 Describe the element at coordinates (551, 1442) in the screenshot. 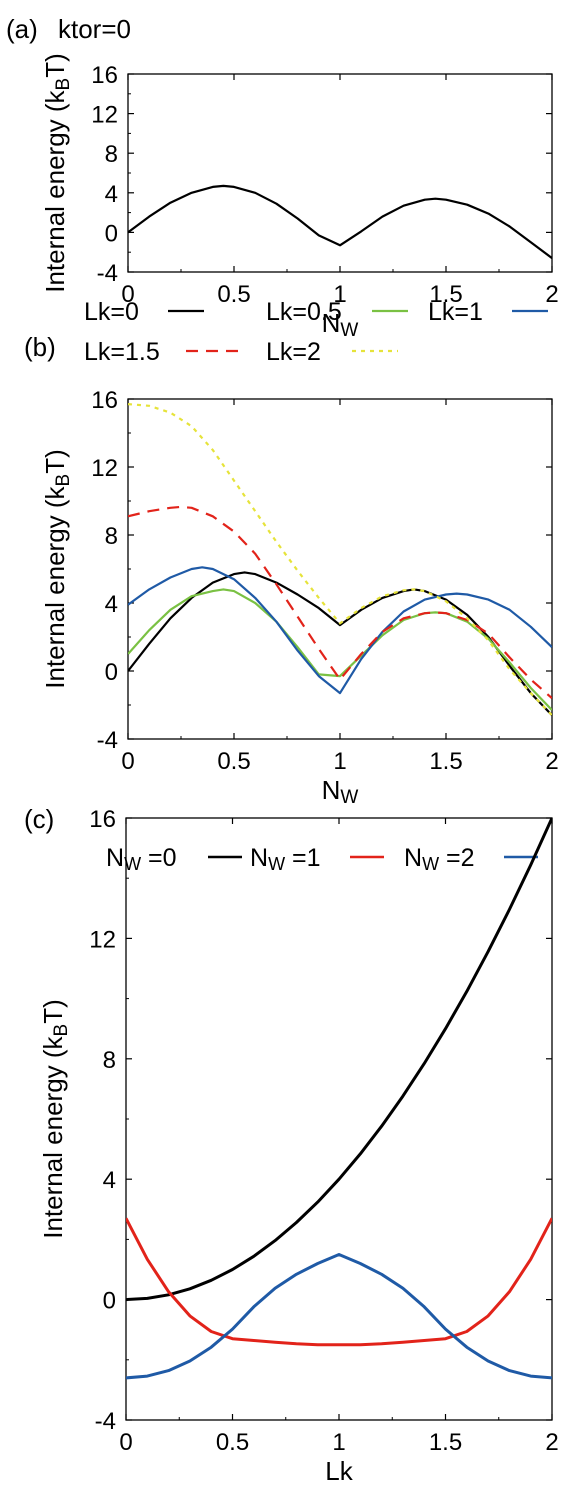

I see `x-tick-label-c: 2` at that location.